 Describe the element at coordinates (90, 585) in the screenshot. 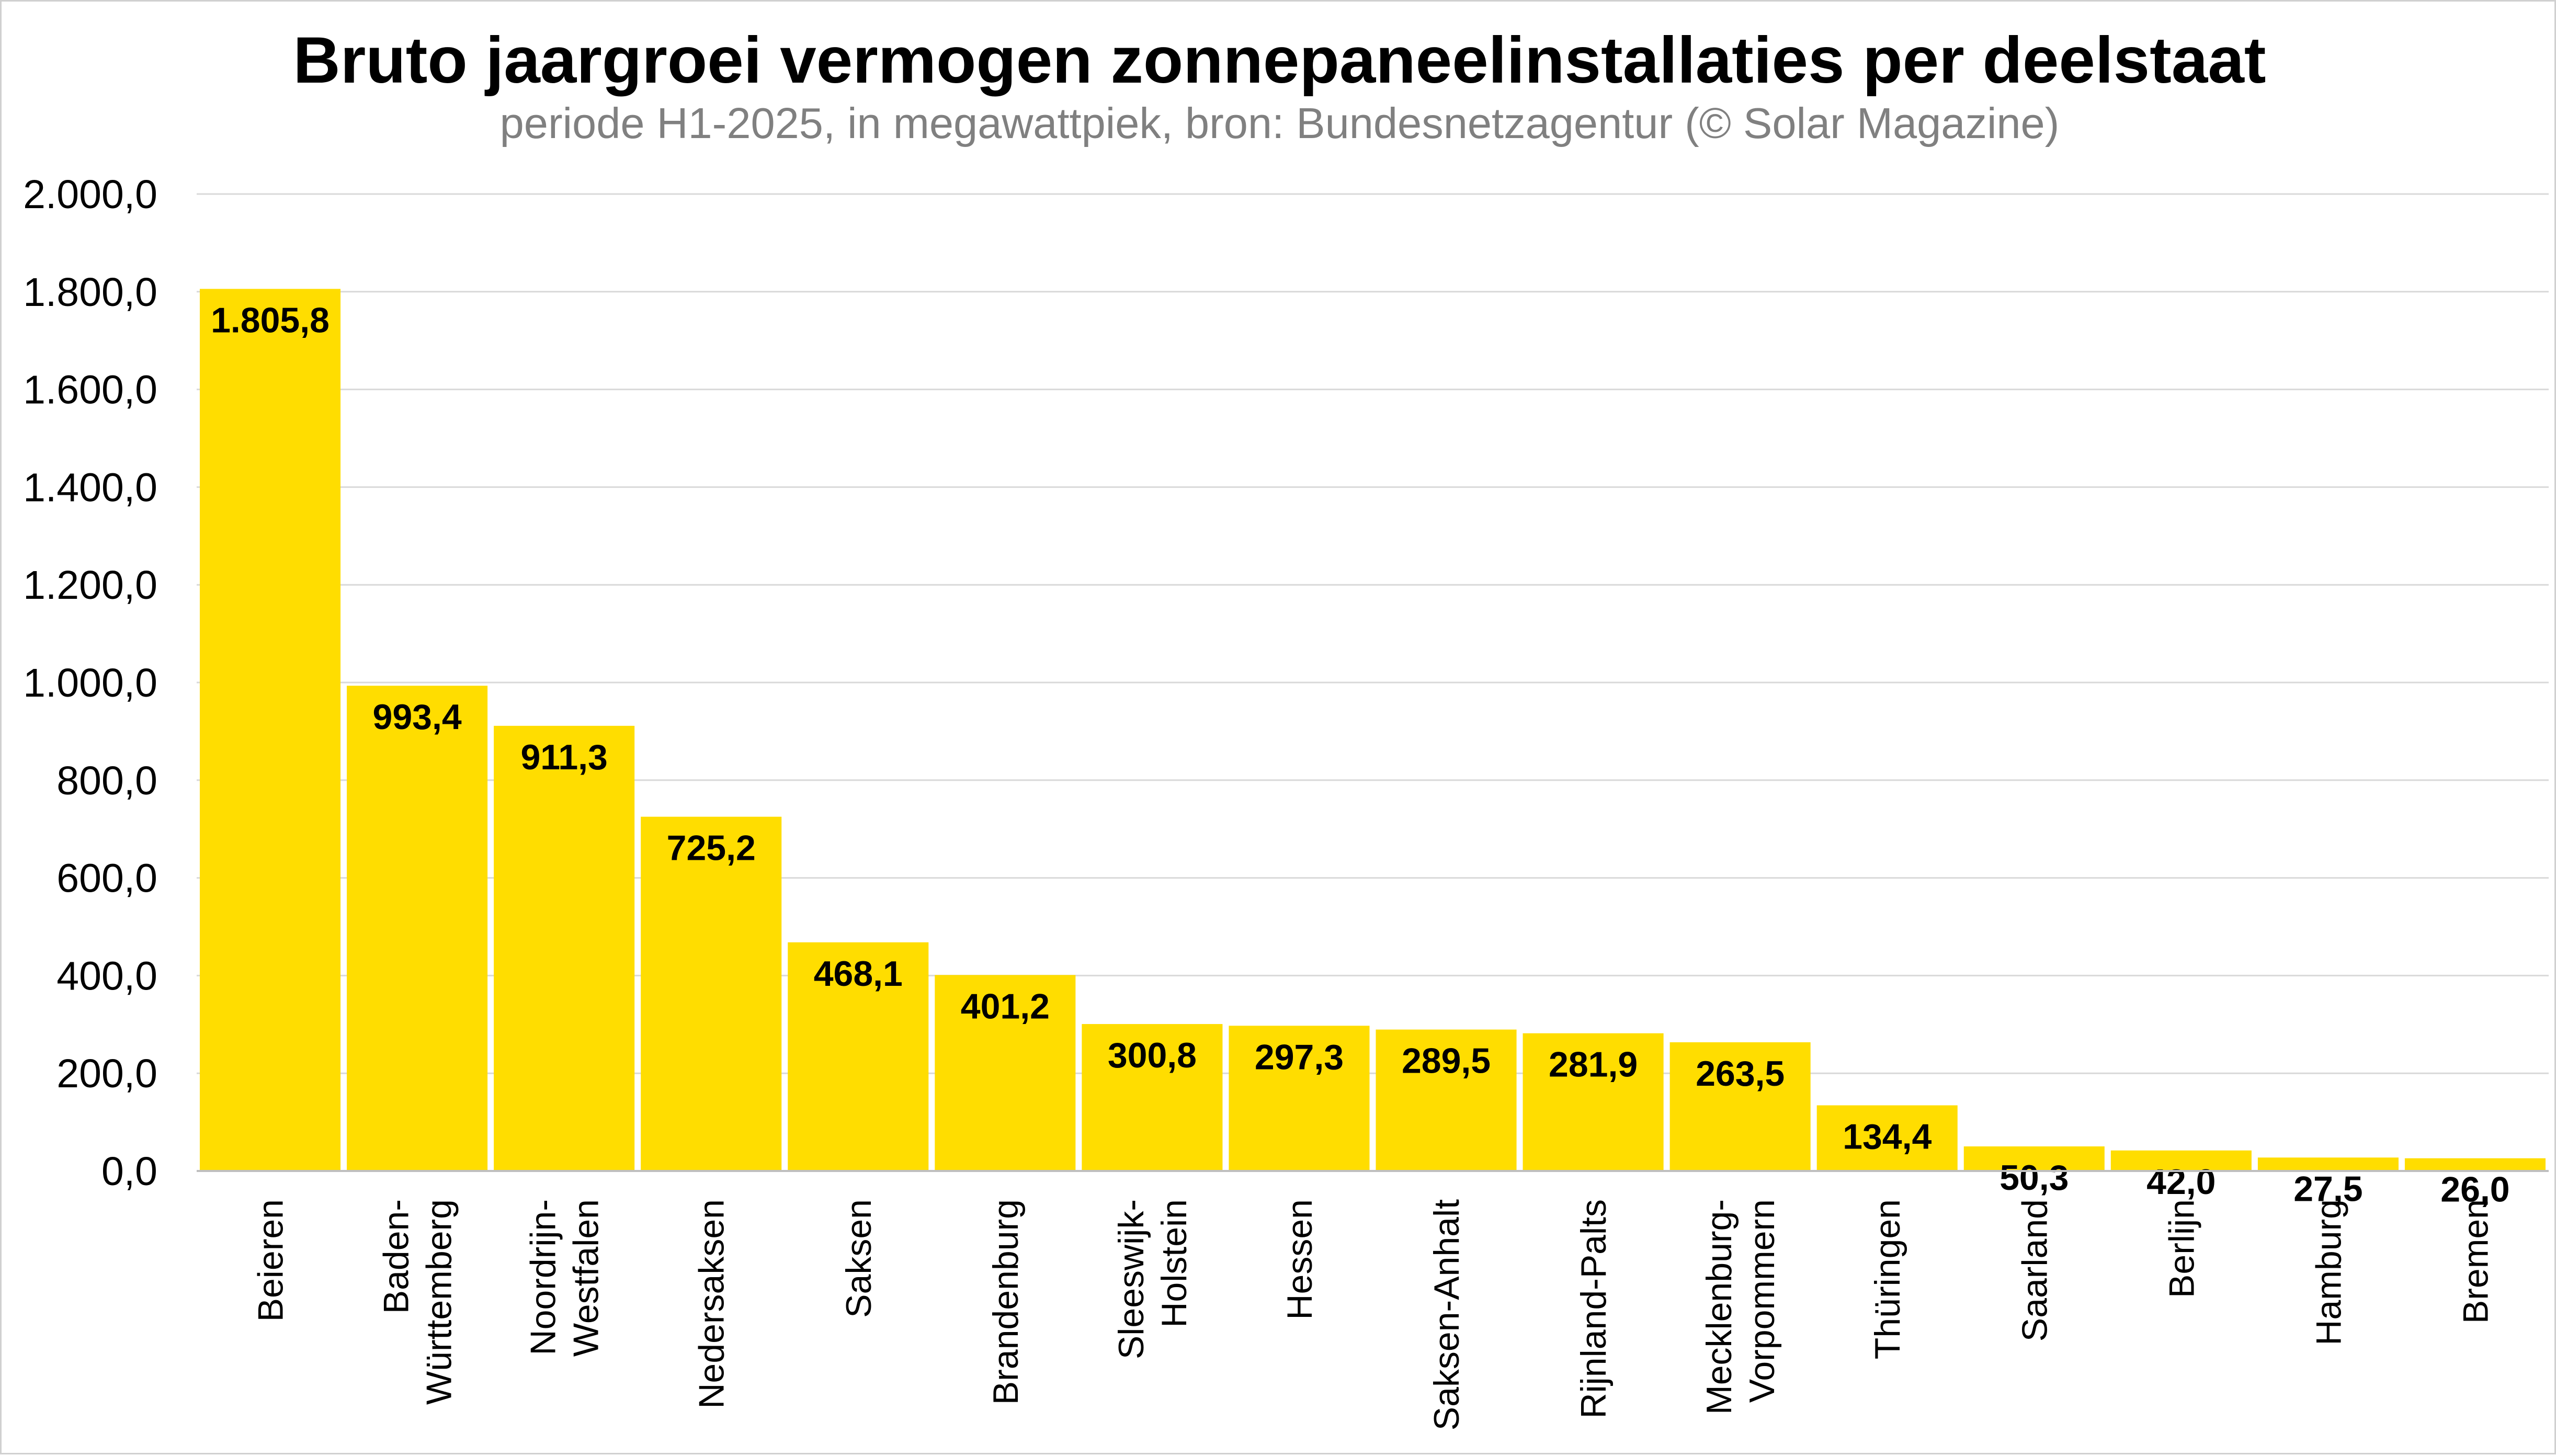

I see `y-tick-label: 1.200,0` at that location.